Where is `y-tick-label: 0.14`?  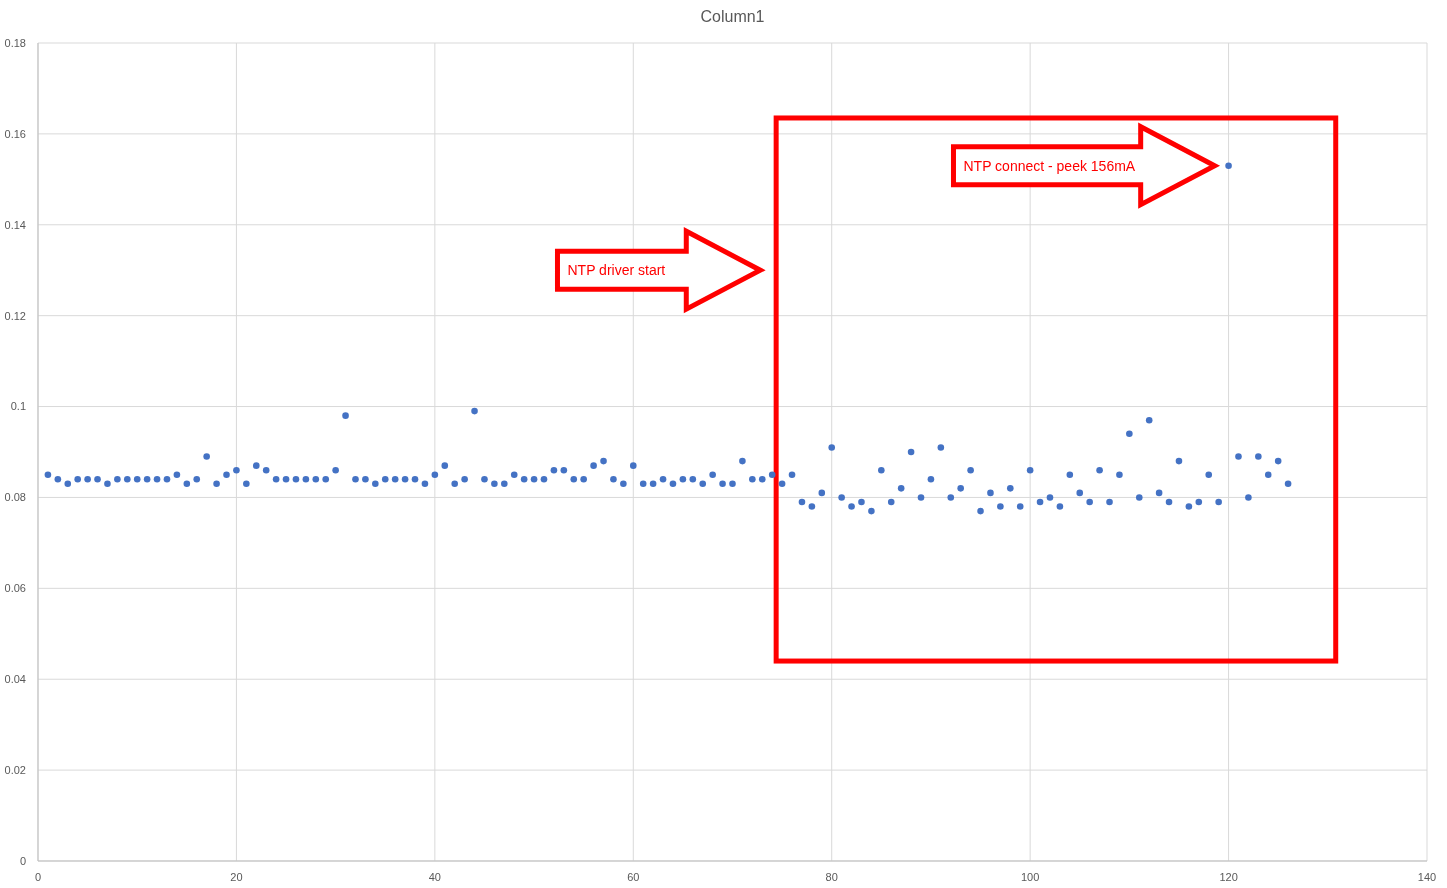 y-tick-label: 0.14 is located at coordinates (15, 224).